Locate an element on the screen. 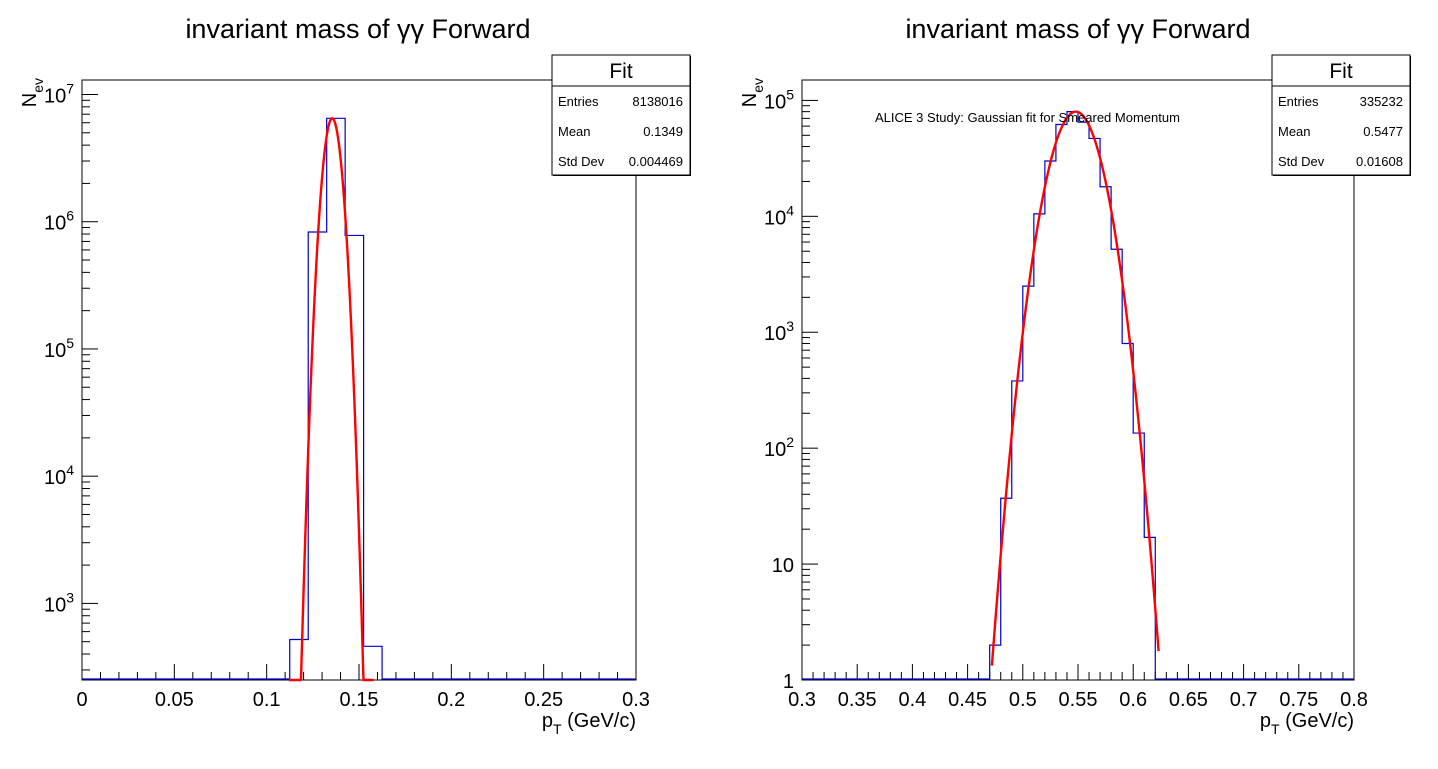  stats-value: 0.004469 is located at coordinates (656, 161).